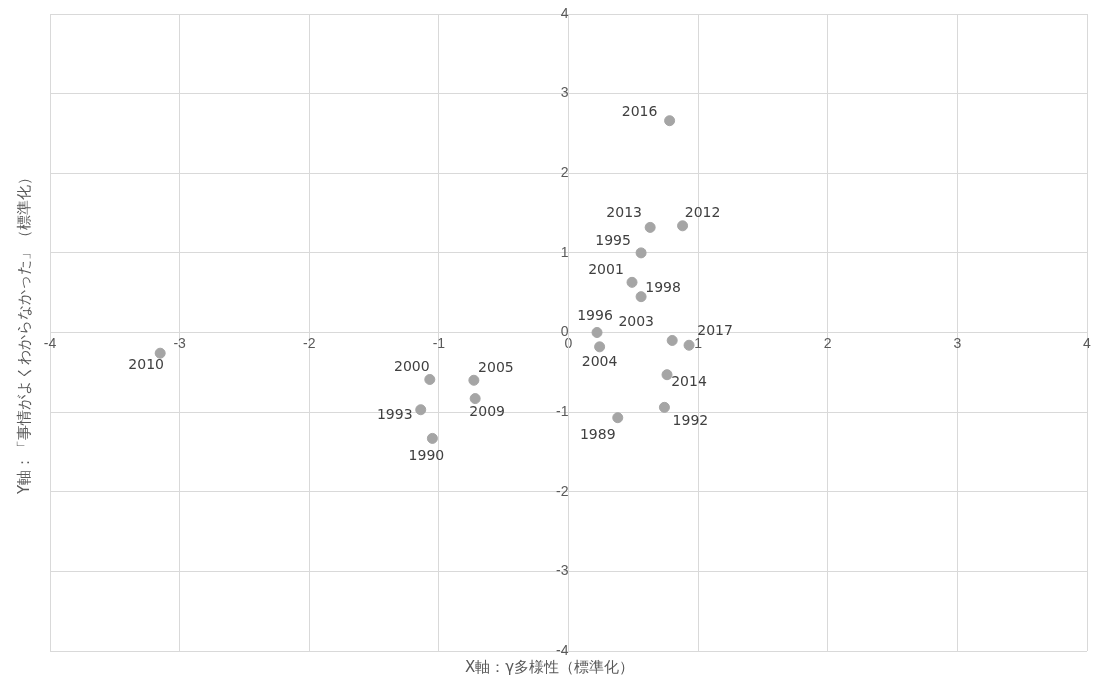 This screenshot has height=688, width=1099. Describe the element at coordinates (606, 268) in the screenshot. I see `annotation: 2001` at that location.